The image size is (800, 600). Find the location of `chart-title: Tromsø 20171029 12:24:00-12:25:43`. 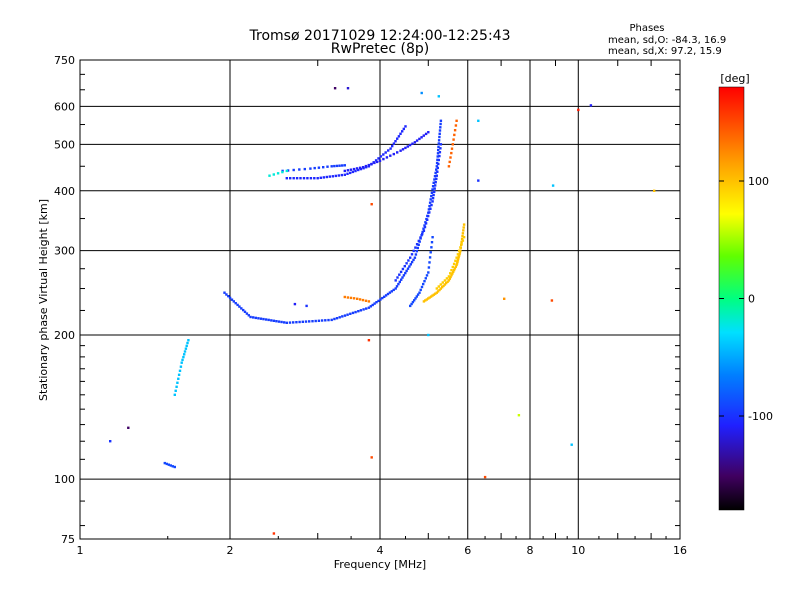

chart-title: Tromsø 20171029 12:24:00-12:25:43 is located at coordinates (380, 36).